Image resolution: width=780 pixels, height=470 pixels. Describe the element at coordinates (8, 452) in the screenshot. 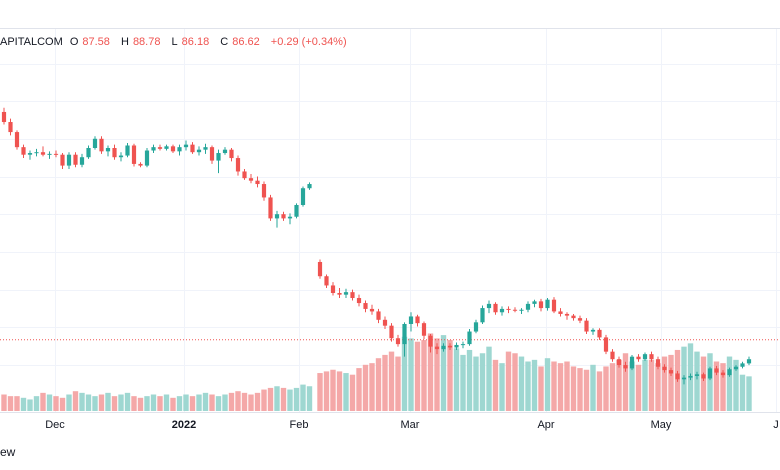

I see `footer-link: ew` at that location.